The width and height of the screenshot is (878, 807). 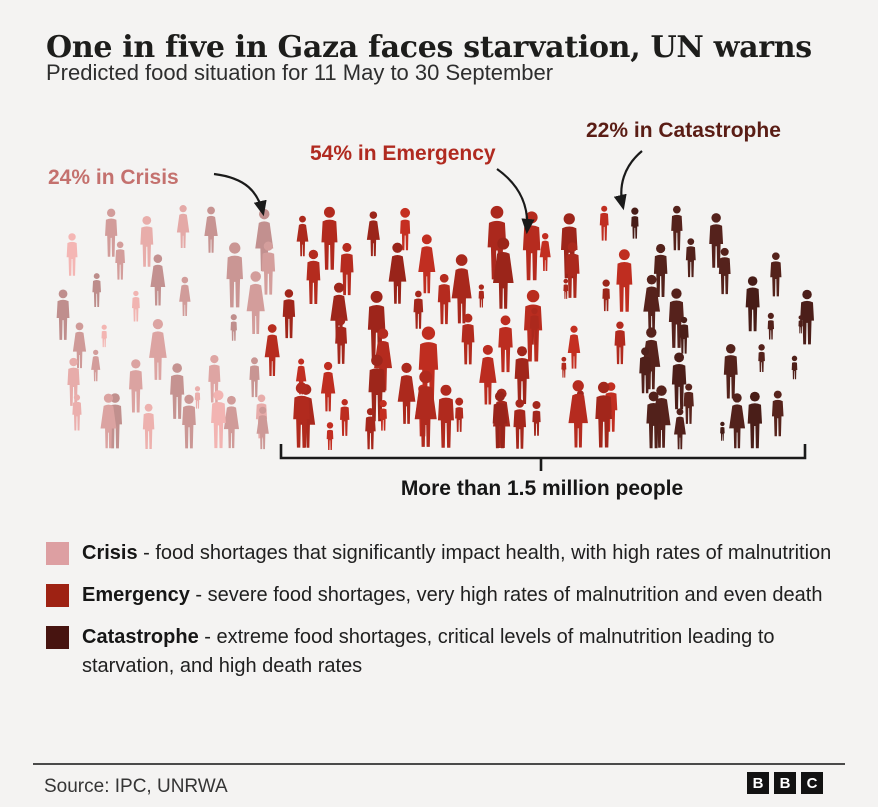 I want to click on emergency-swatch-icon, so click(x=57, y=595).